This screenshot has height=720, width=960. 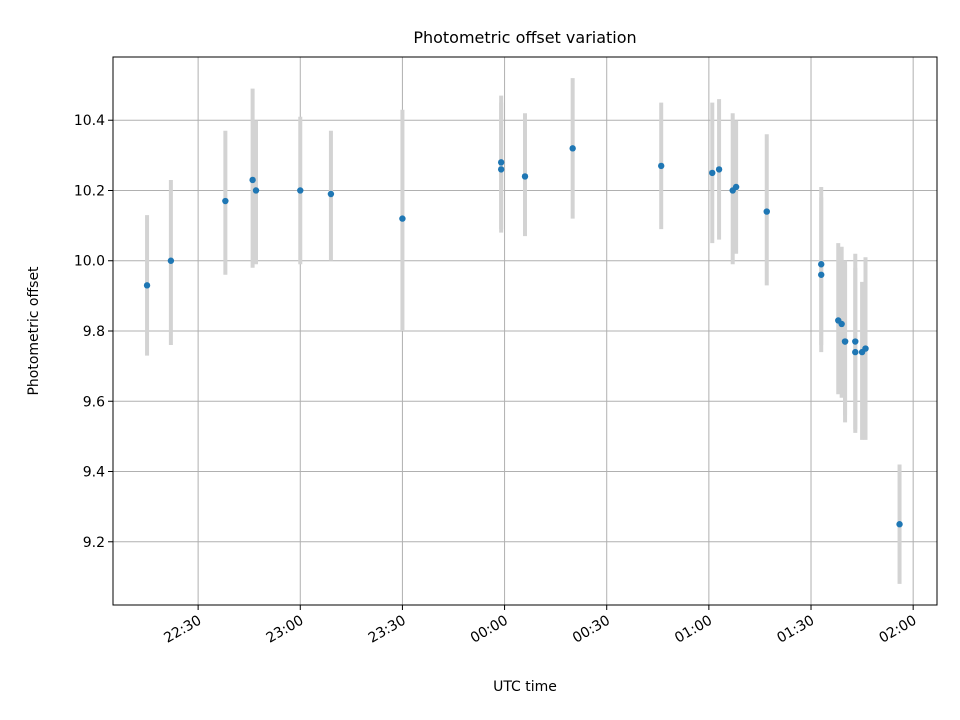 I want to click on y-tick-label: 9.2, so click(x=94, y=543).